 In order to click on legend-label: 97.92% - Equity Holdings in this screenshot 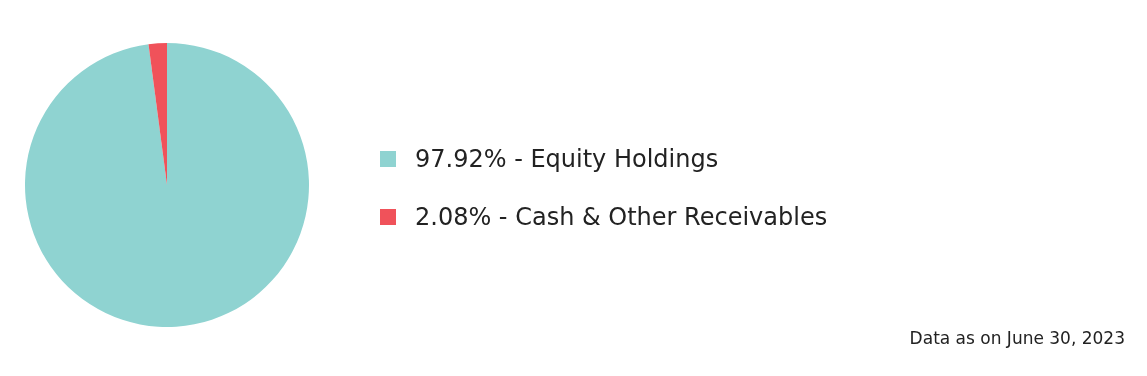, I will do `click(567, 159)`.